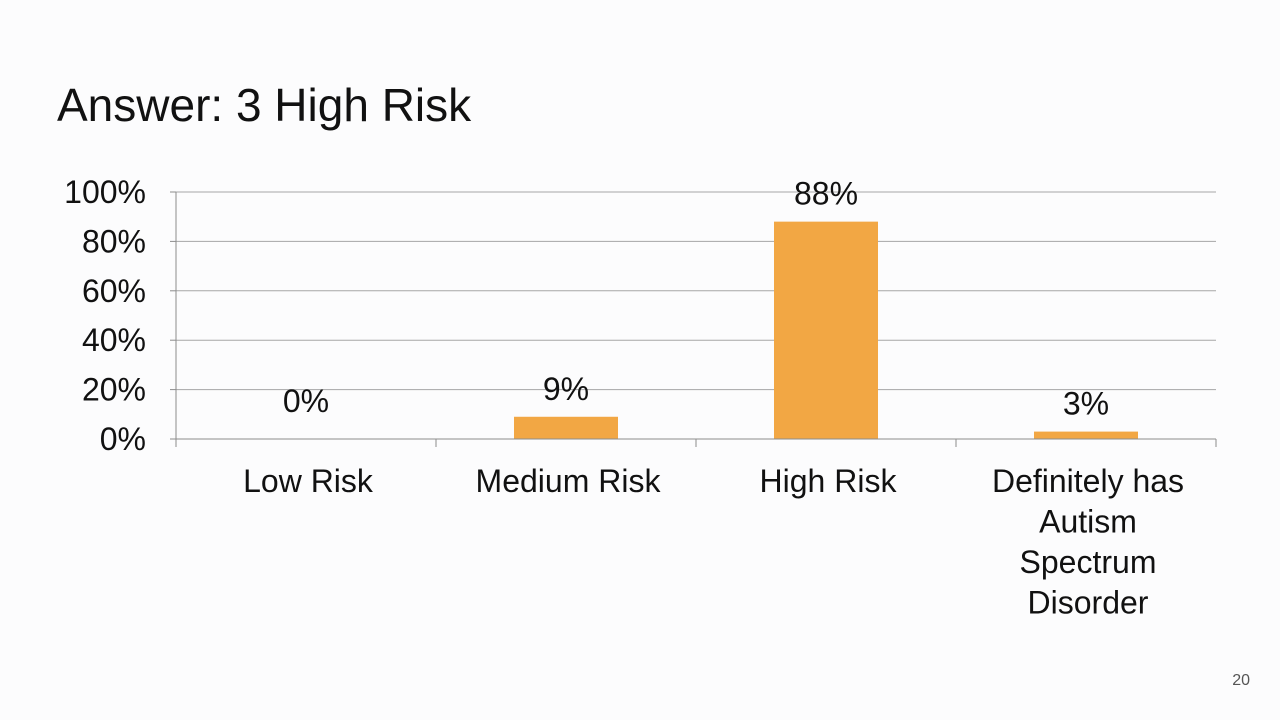 This screenshot has width=1280, height=720. I want to click on data-label: 0%, so click(306, 401).